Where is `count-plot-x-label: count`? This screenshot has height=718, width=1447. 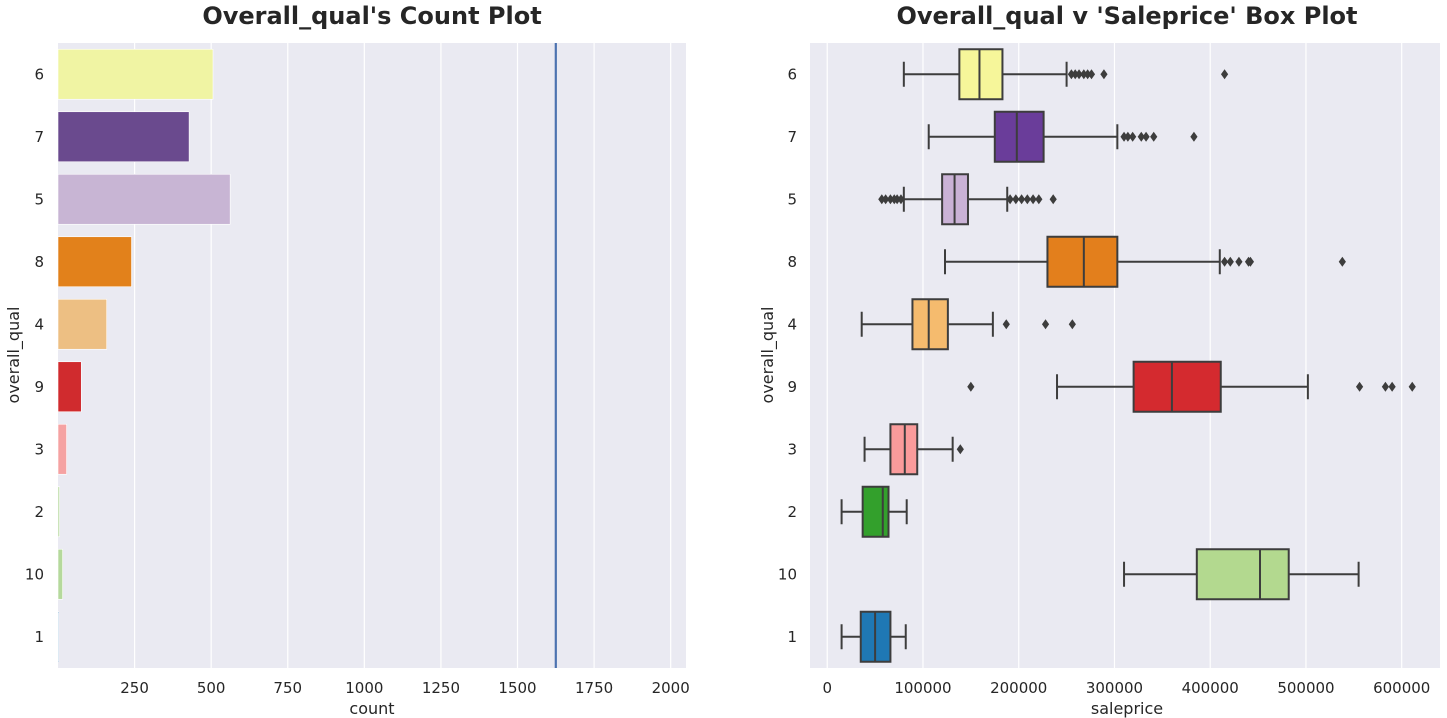
count-plot-x-label: count is located at coordinates (371, 708).